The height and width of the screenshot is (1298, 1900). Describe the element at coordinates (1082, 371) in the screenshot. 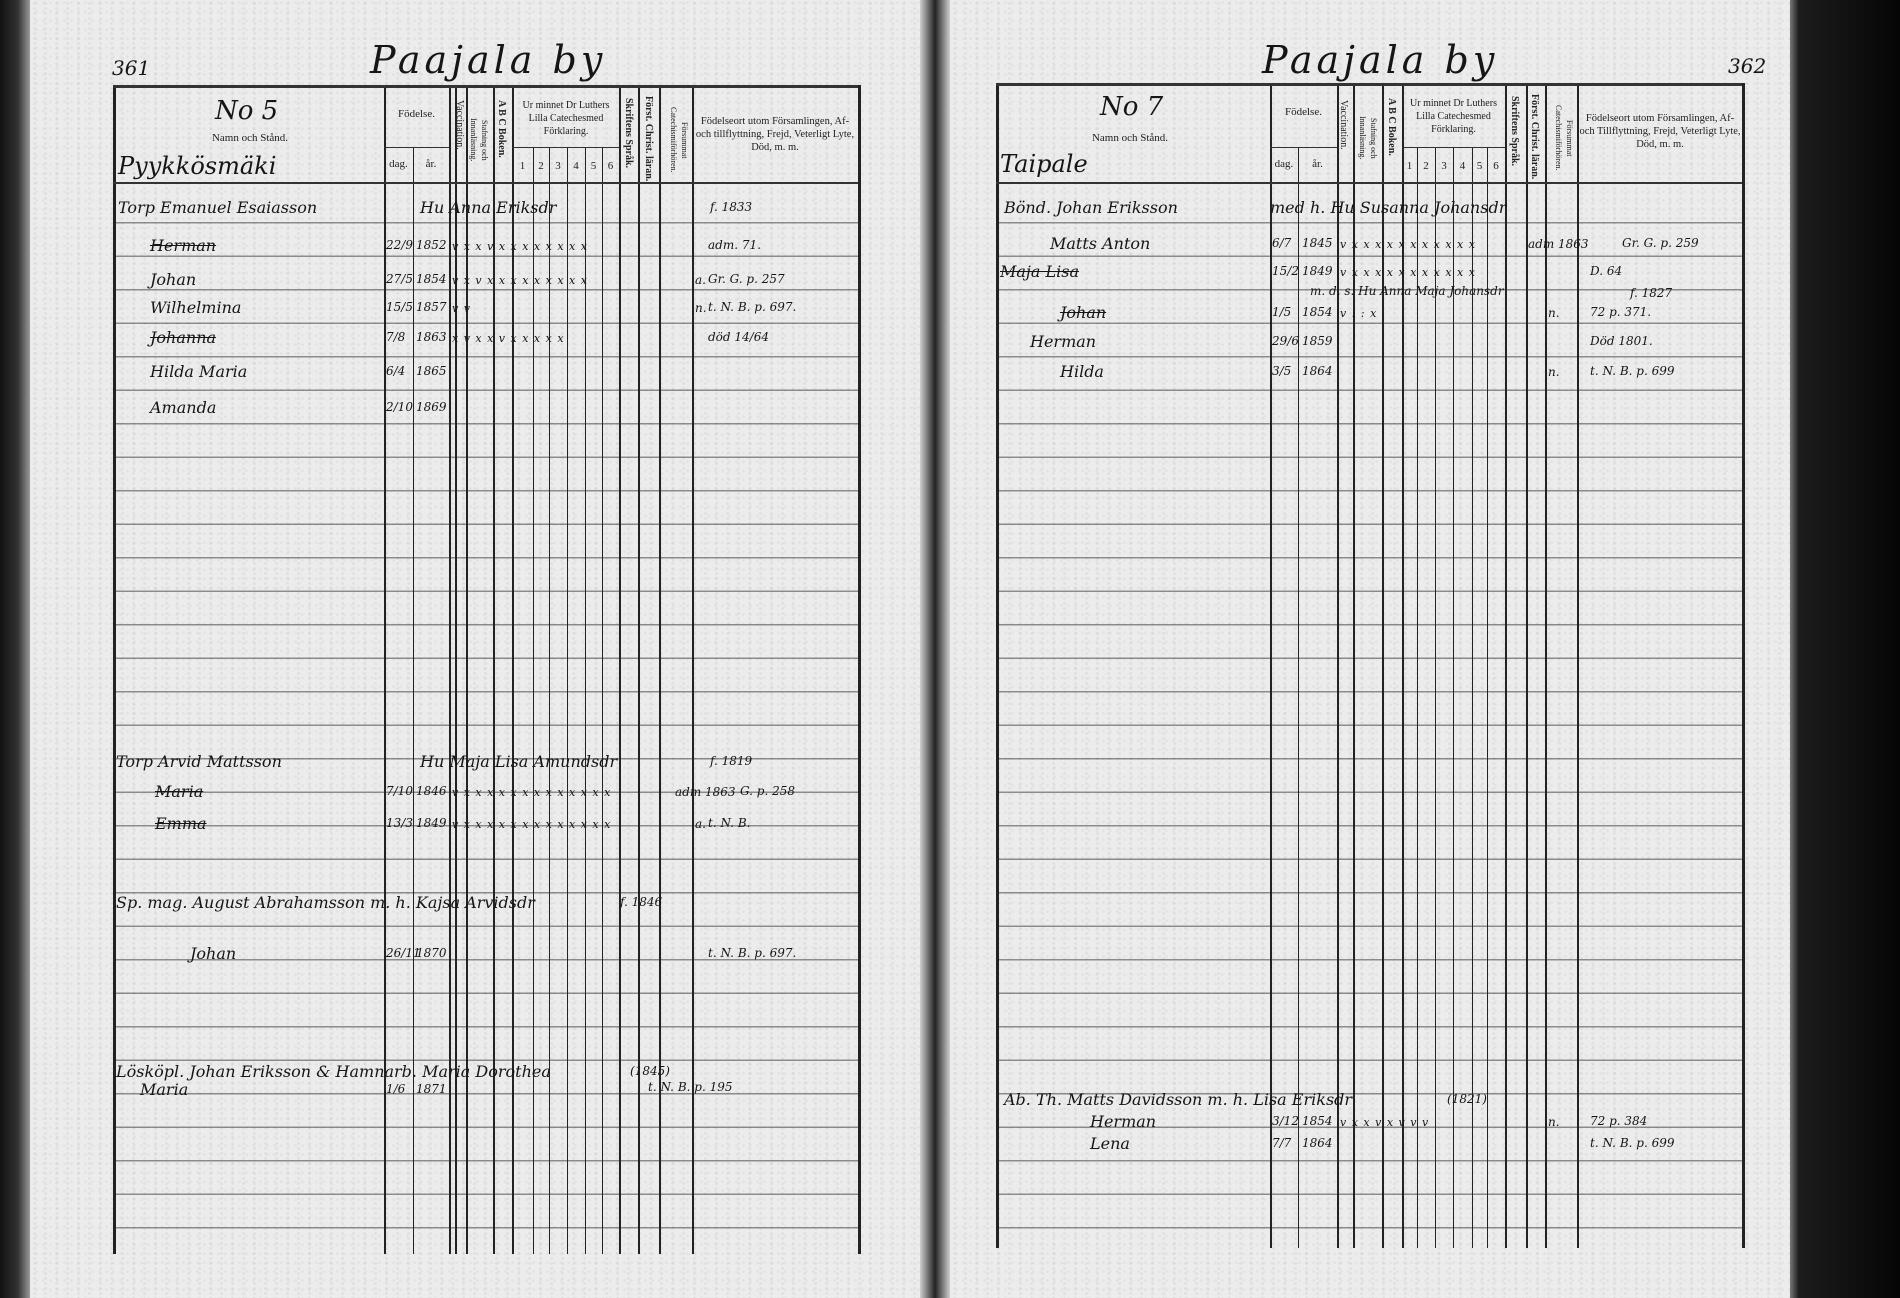

I see `entry-name: Hilda` at that location.